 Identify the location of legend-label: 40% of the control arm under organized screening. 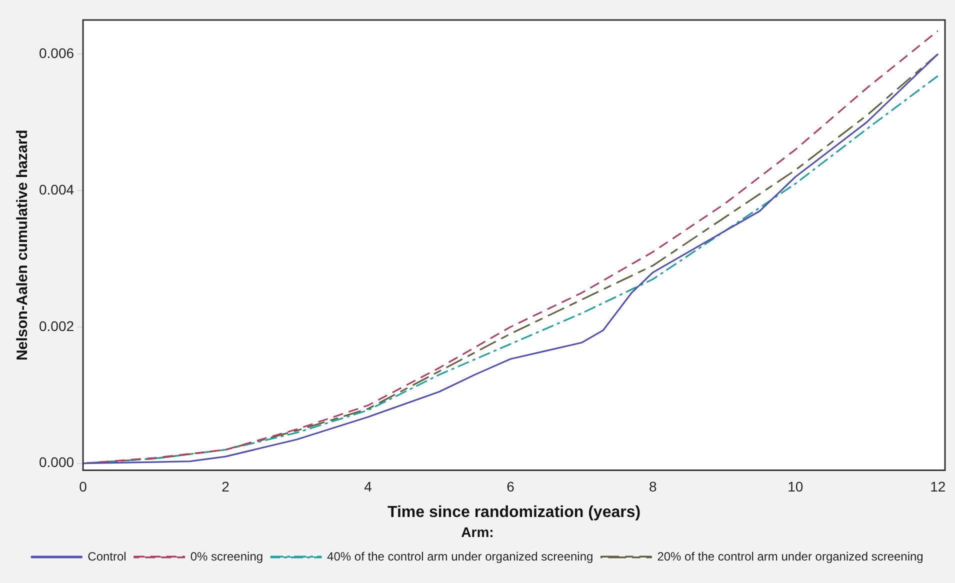
(460, 556).